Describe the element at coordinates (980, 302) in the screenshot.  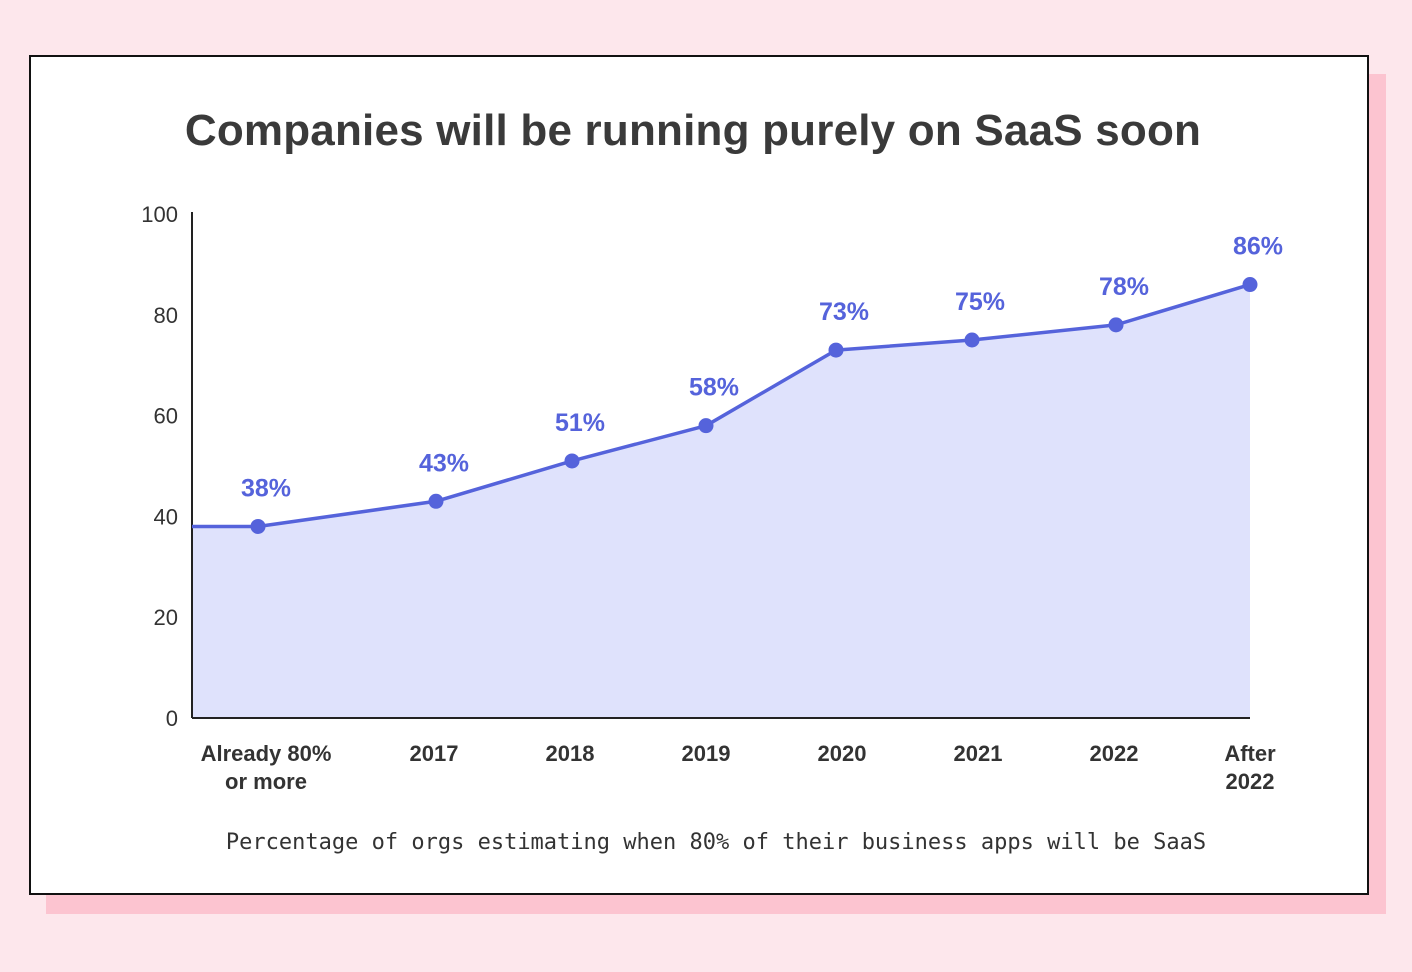
I see `data-label: 75%` at that location.